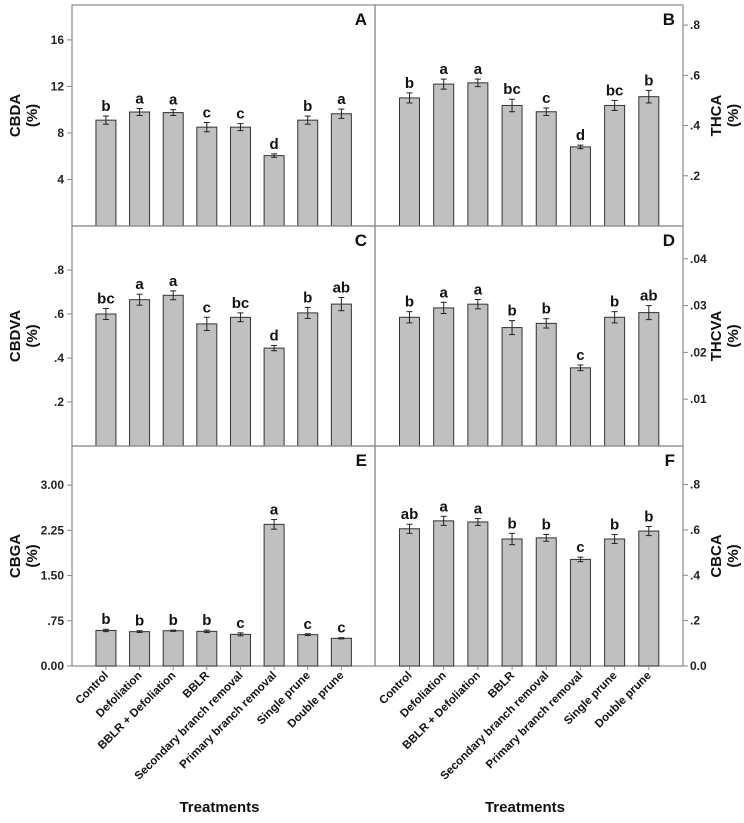  Describe the element at coordinates (15, 556) in the screenshot. I see `y-axis-name: CBGA` at that location.